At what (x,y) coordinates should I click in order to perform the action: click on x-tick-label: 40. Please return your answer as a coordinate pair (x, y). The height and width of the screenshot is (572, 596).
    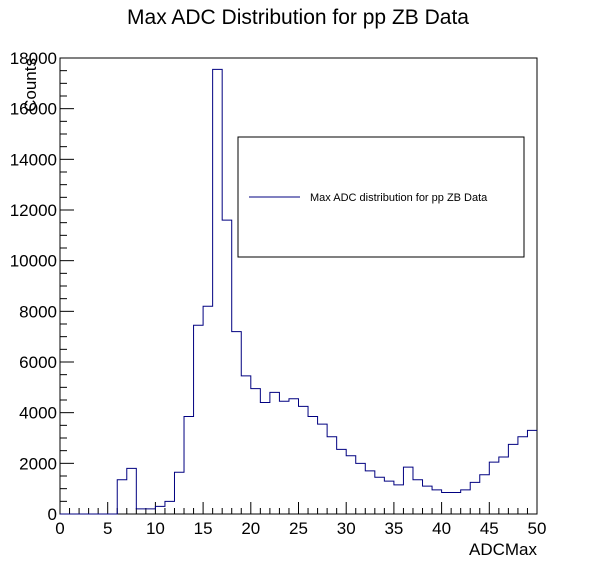
    Looking at the image, I should click on (441, 528).